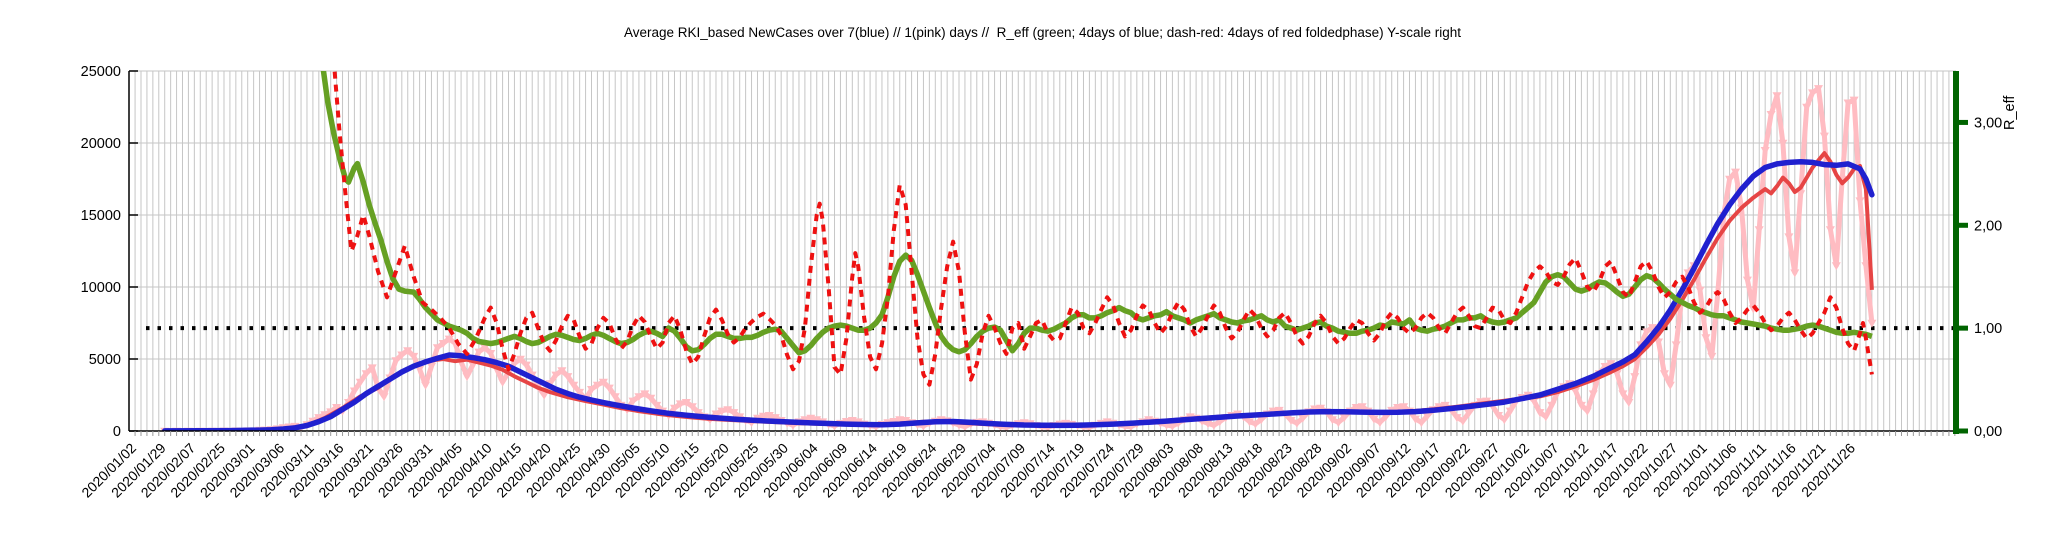 The height and width of the screenshot is (540, 2048). Describe the element at coordinates (101, 72) in the screenshot. I see `left-axis-tick-label: 25000` at that location.